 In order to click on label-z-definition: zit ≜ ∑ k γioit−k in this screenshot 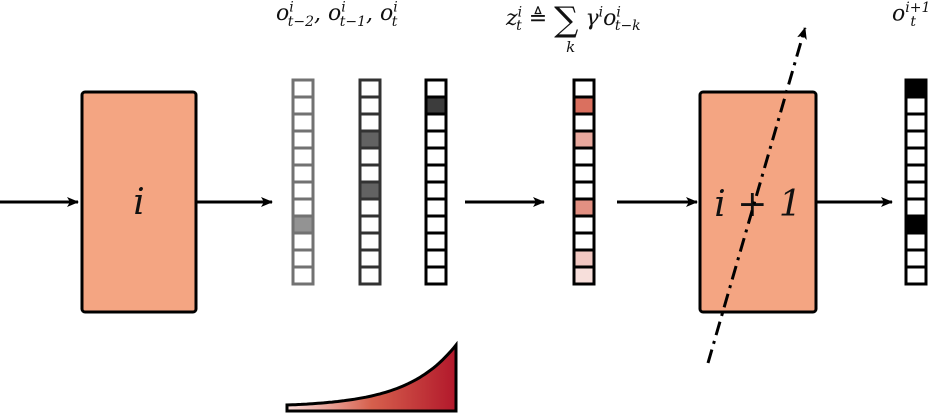, I will do `click(573, 28)`.